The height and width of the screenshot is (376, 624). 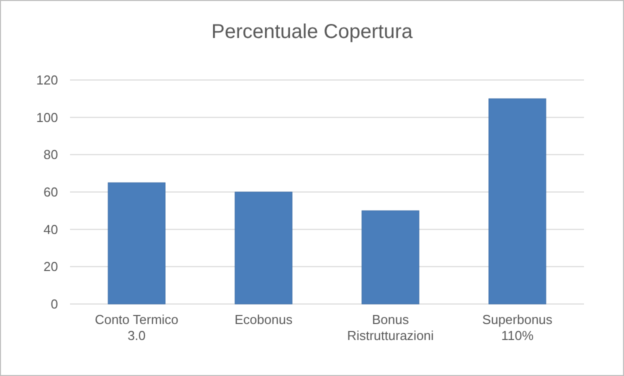 What do you see at coordinates (51, 192) in the screenshot?
I see `y-tick-label: 60` at bounding box center [51, 192].